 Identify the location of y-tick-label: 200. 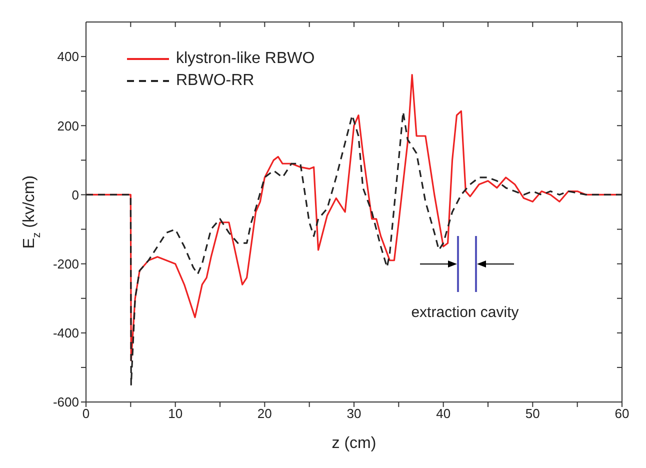
(68, 126).